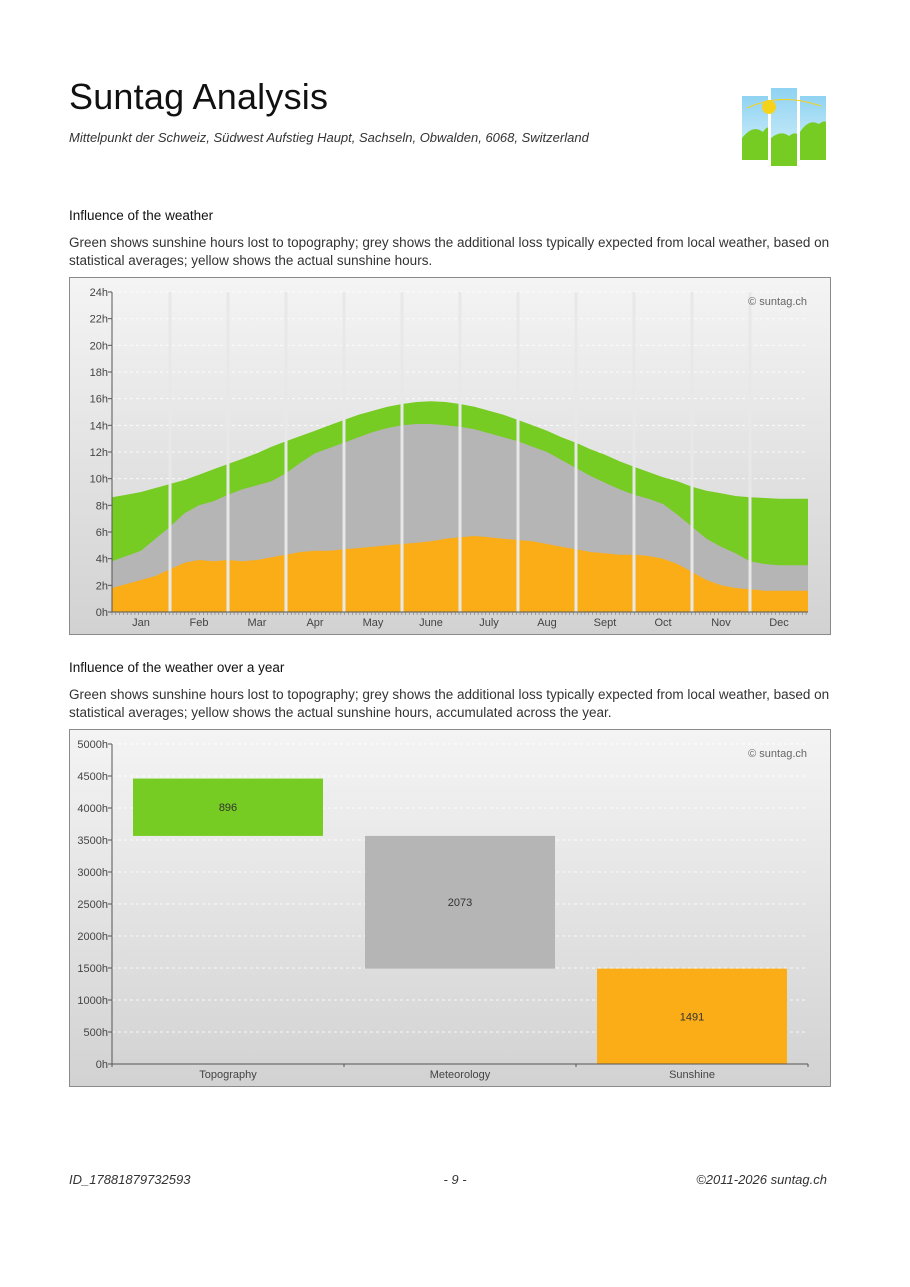 This screenshot has width=910, height=1287. What do you see at coordinates (373, 623) in the screenshot?
I see `x-tick-label: May` at bounding box center [373, 623].